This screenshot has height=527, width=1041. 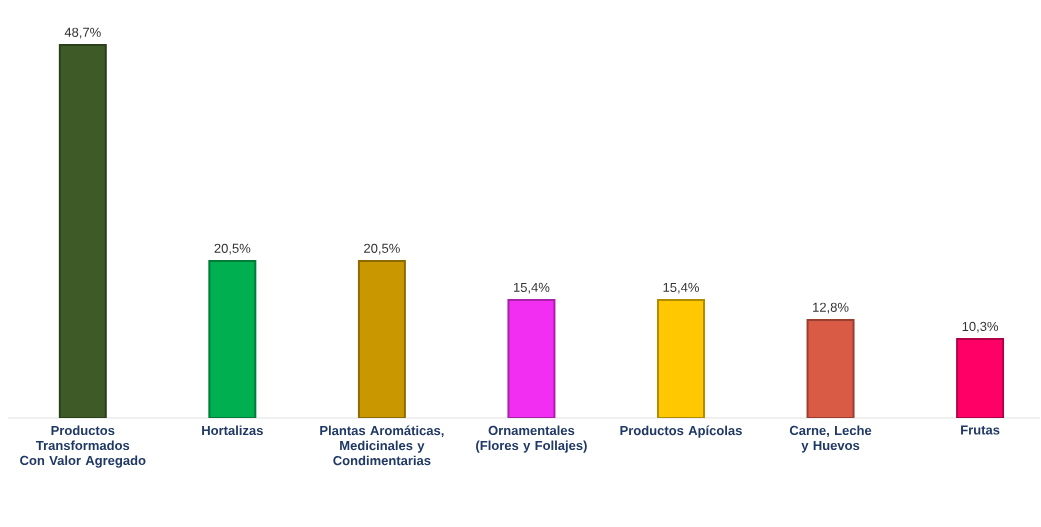 I want to click on x-tick-label: Hortalizas, so click(x=232, y=430).